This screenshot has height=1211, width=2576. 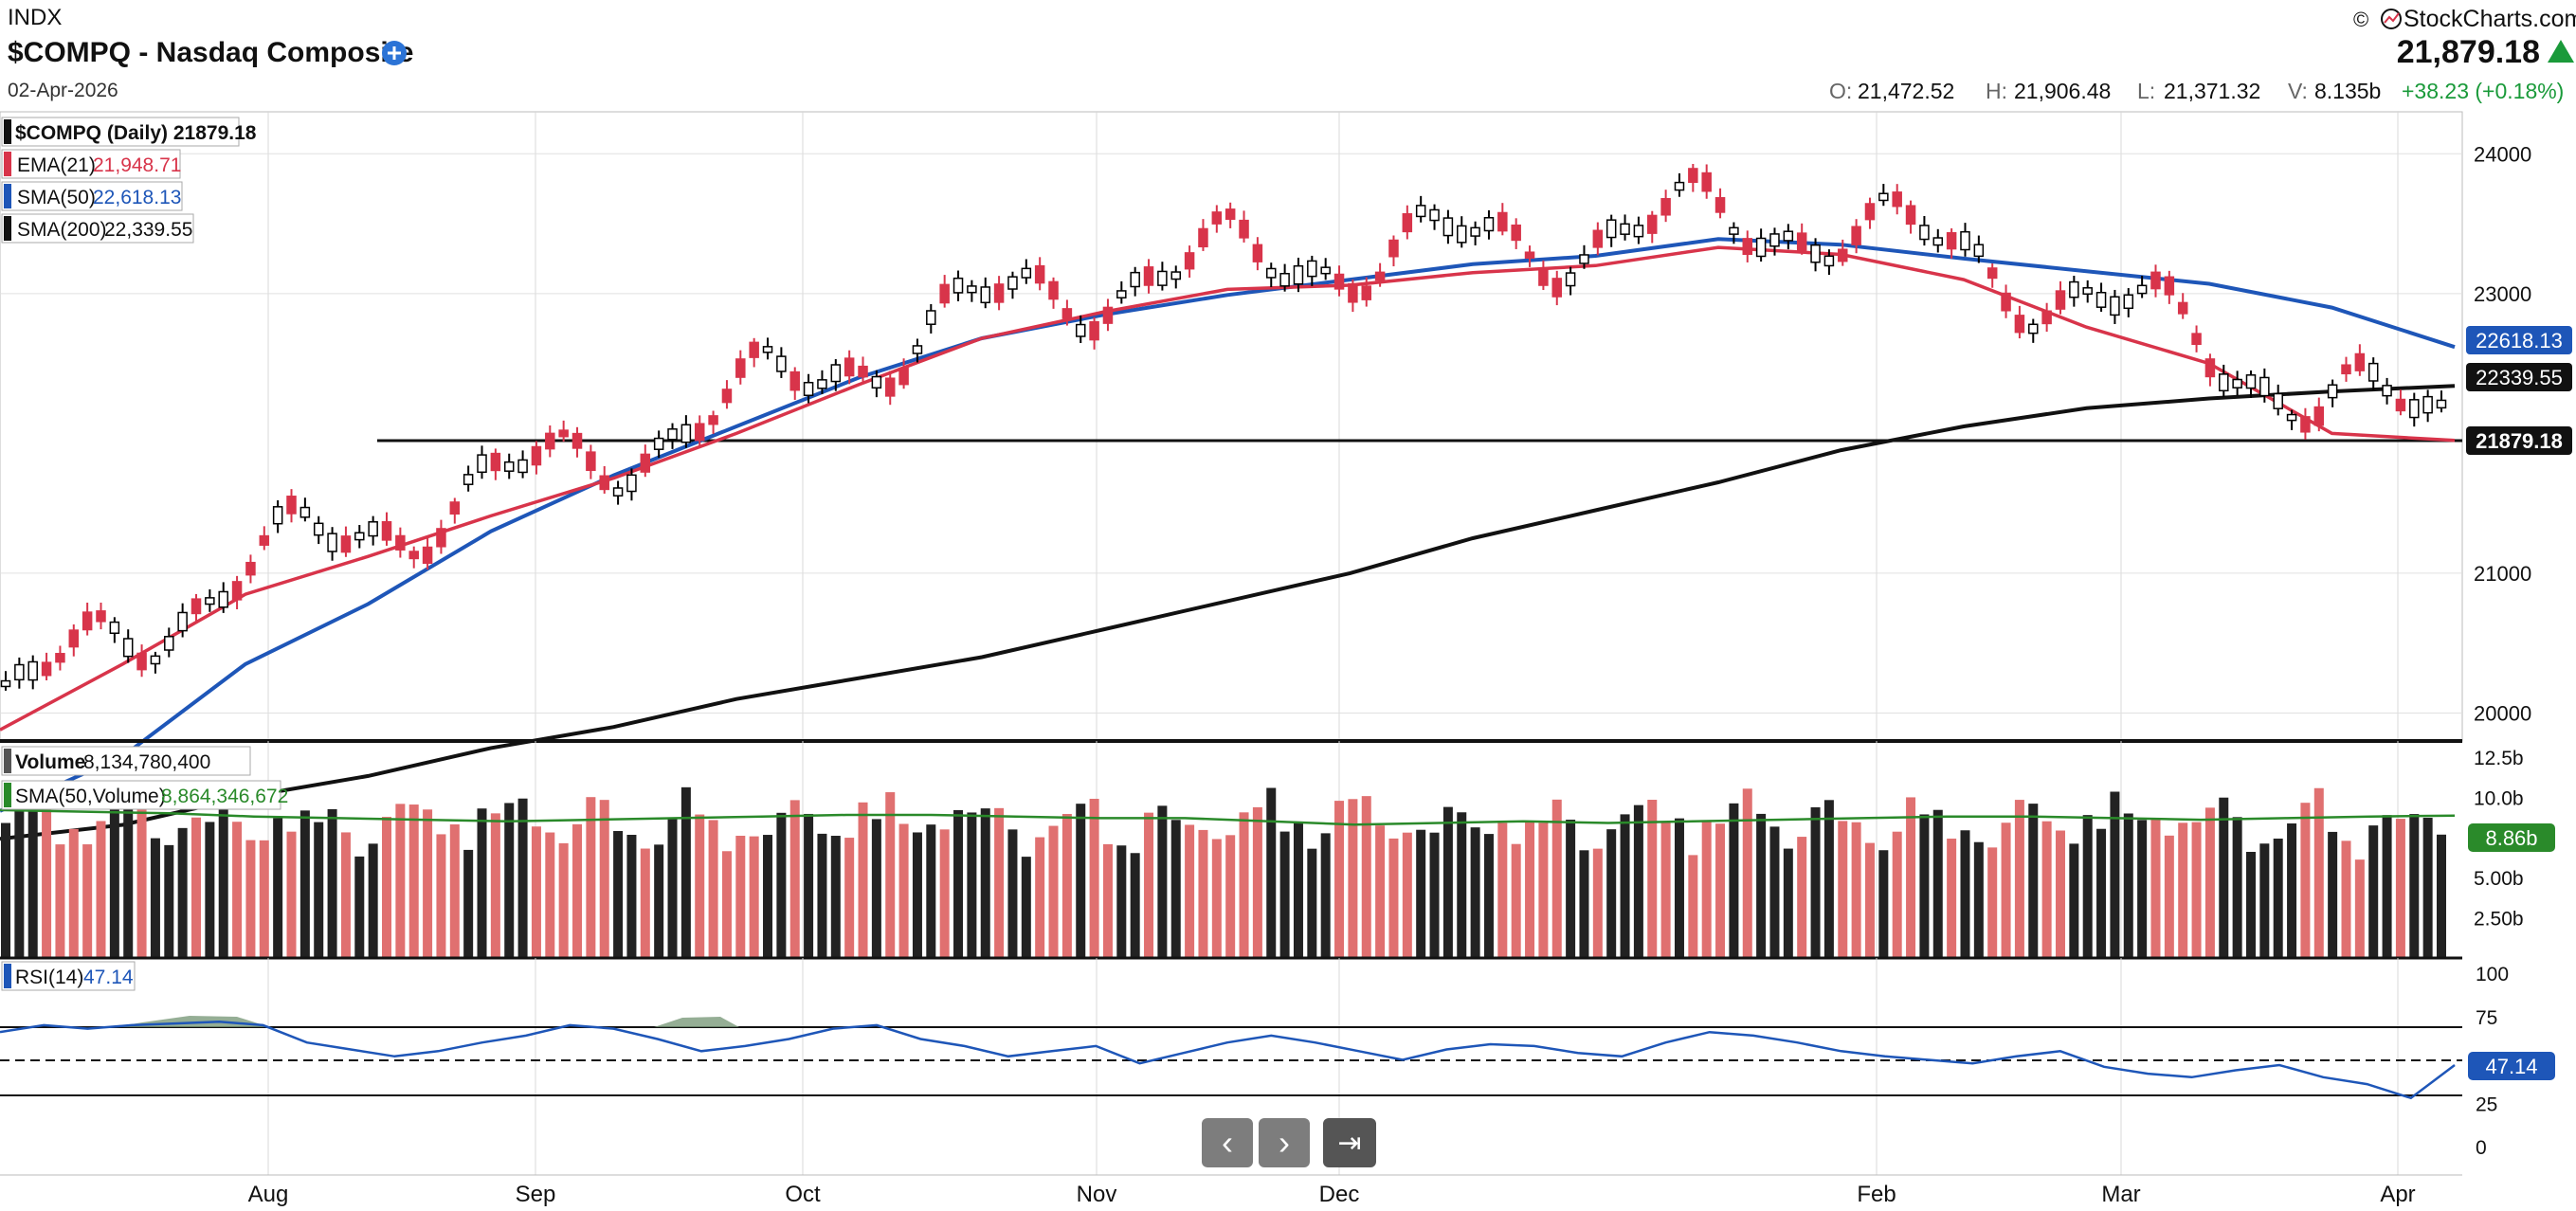 I want to click on volume-readout-label: V:, so click(x=2298, y=91).